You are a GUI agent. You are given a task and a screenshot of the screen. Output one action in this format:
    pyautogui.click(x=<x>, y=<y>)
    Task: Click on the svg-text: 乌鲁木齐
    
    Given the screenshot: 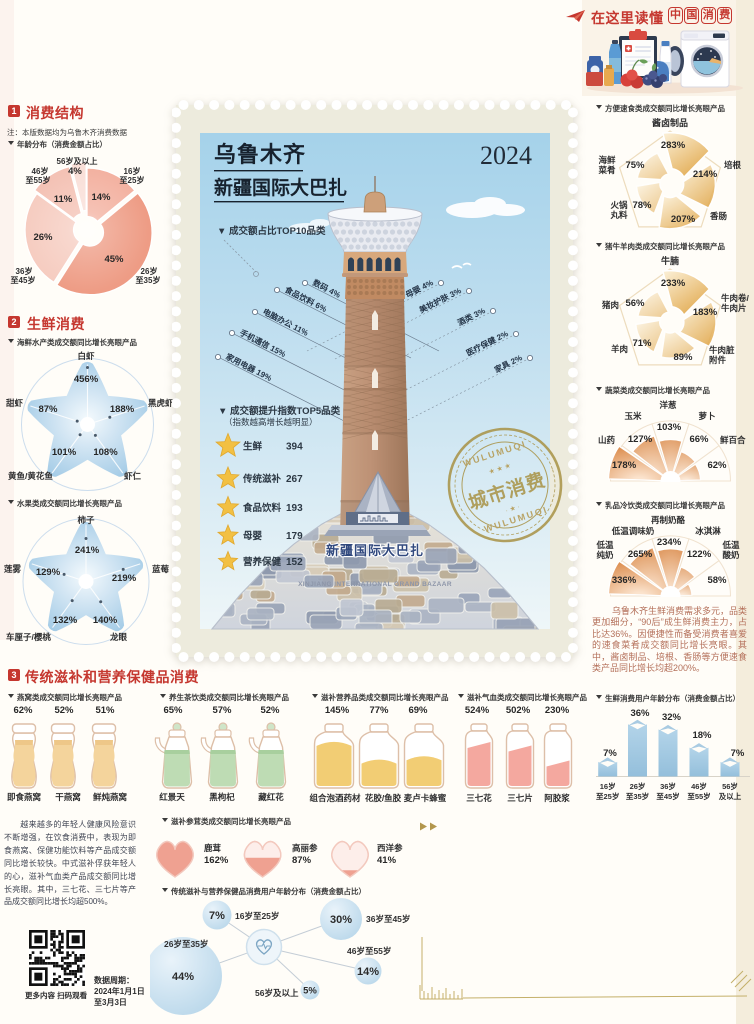 What is the action you would take?
    pyautogui.click(x=260, y=154)
    